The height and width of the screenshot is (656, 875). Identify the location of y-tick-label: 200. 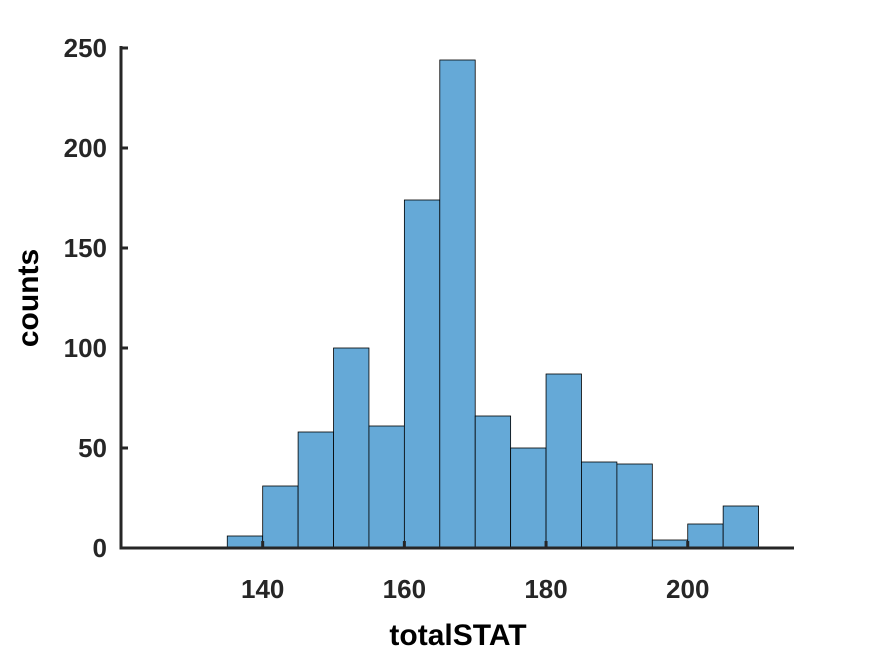
(85, 148).